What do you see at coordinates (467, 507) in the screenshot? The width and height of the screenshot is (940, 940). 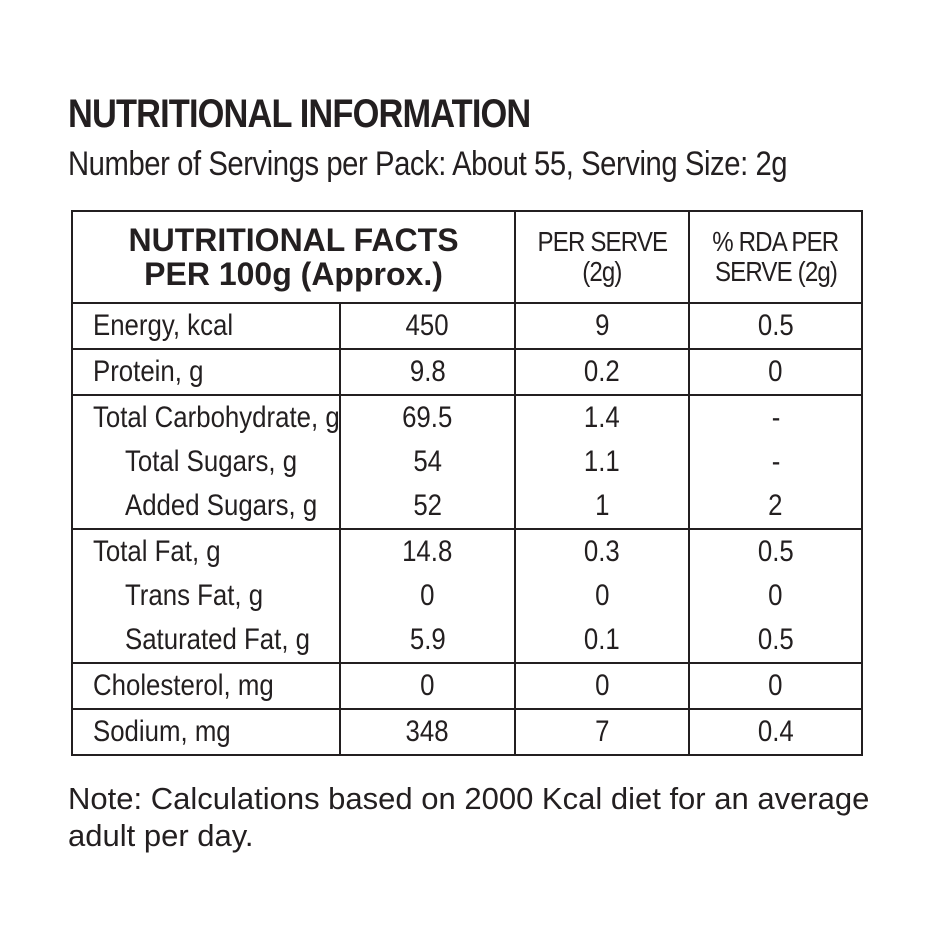 I see `table-row: Added Sugars, g 52 1 2` at bounding box center [467, 507].